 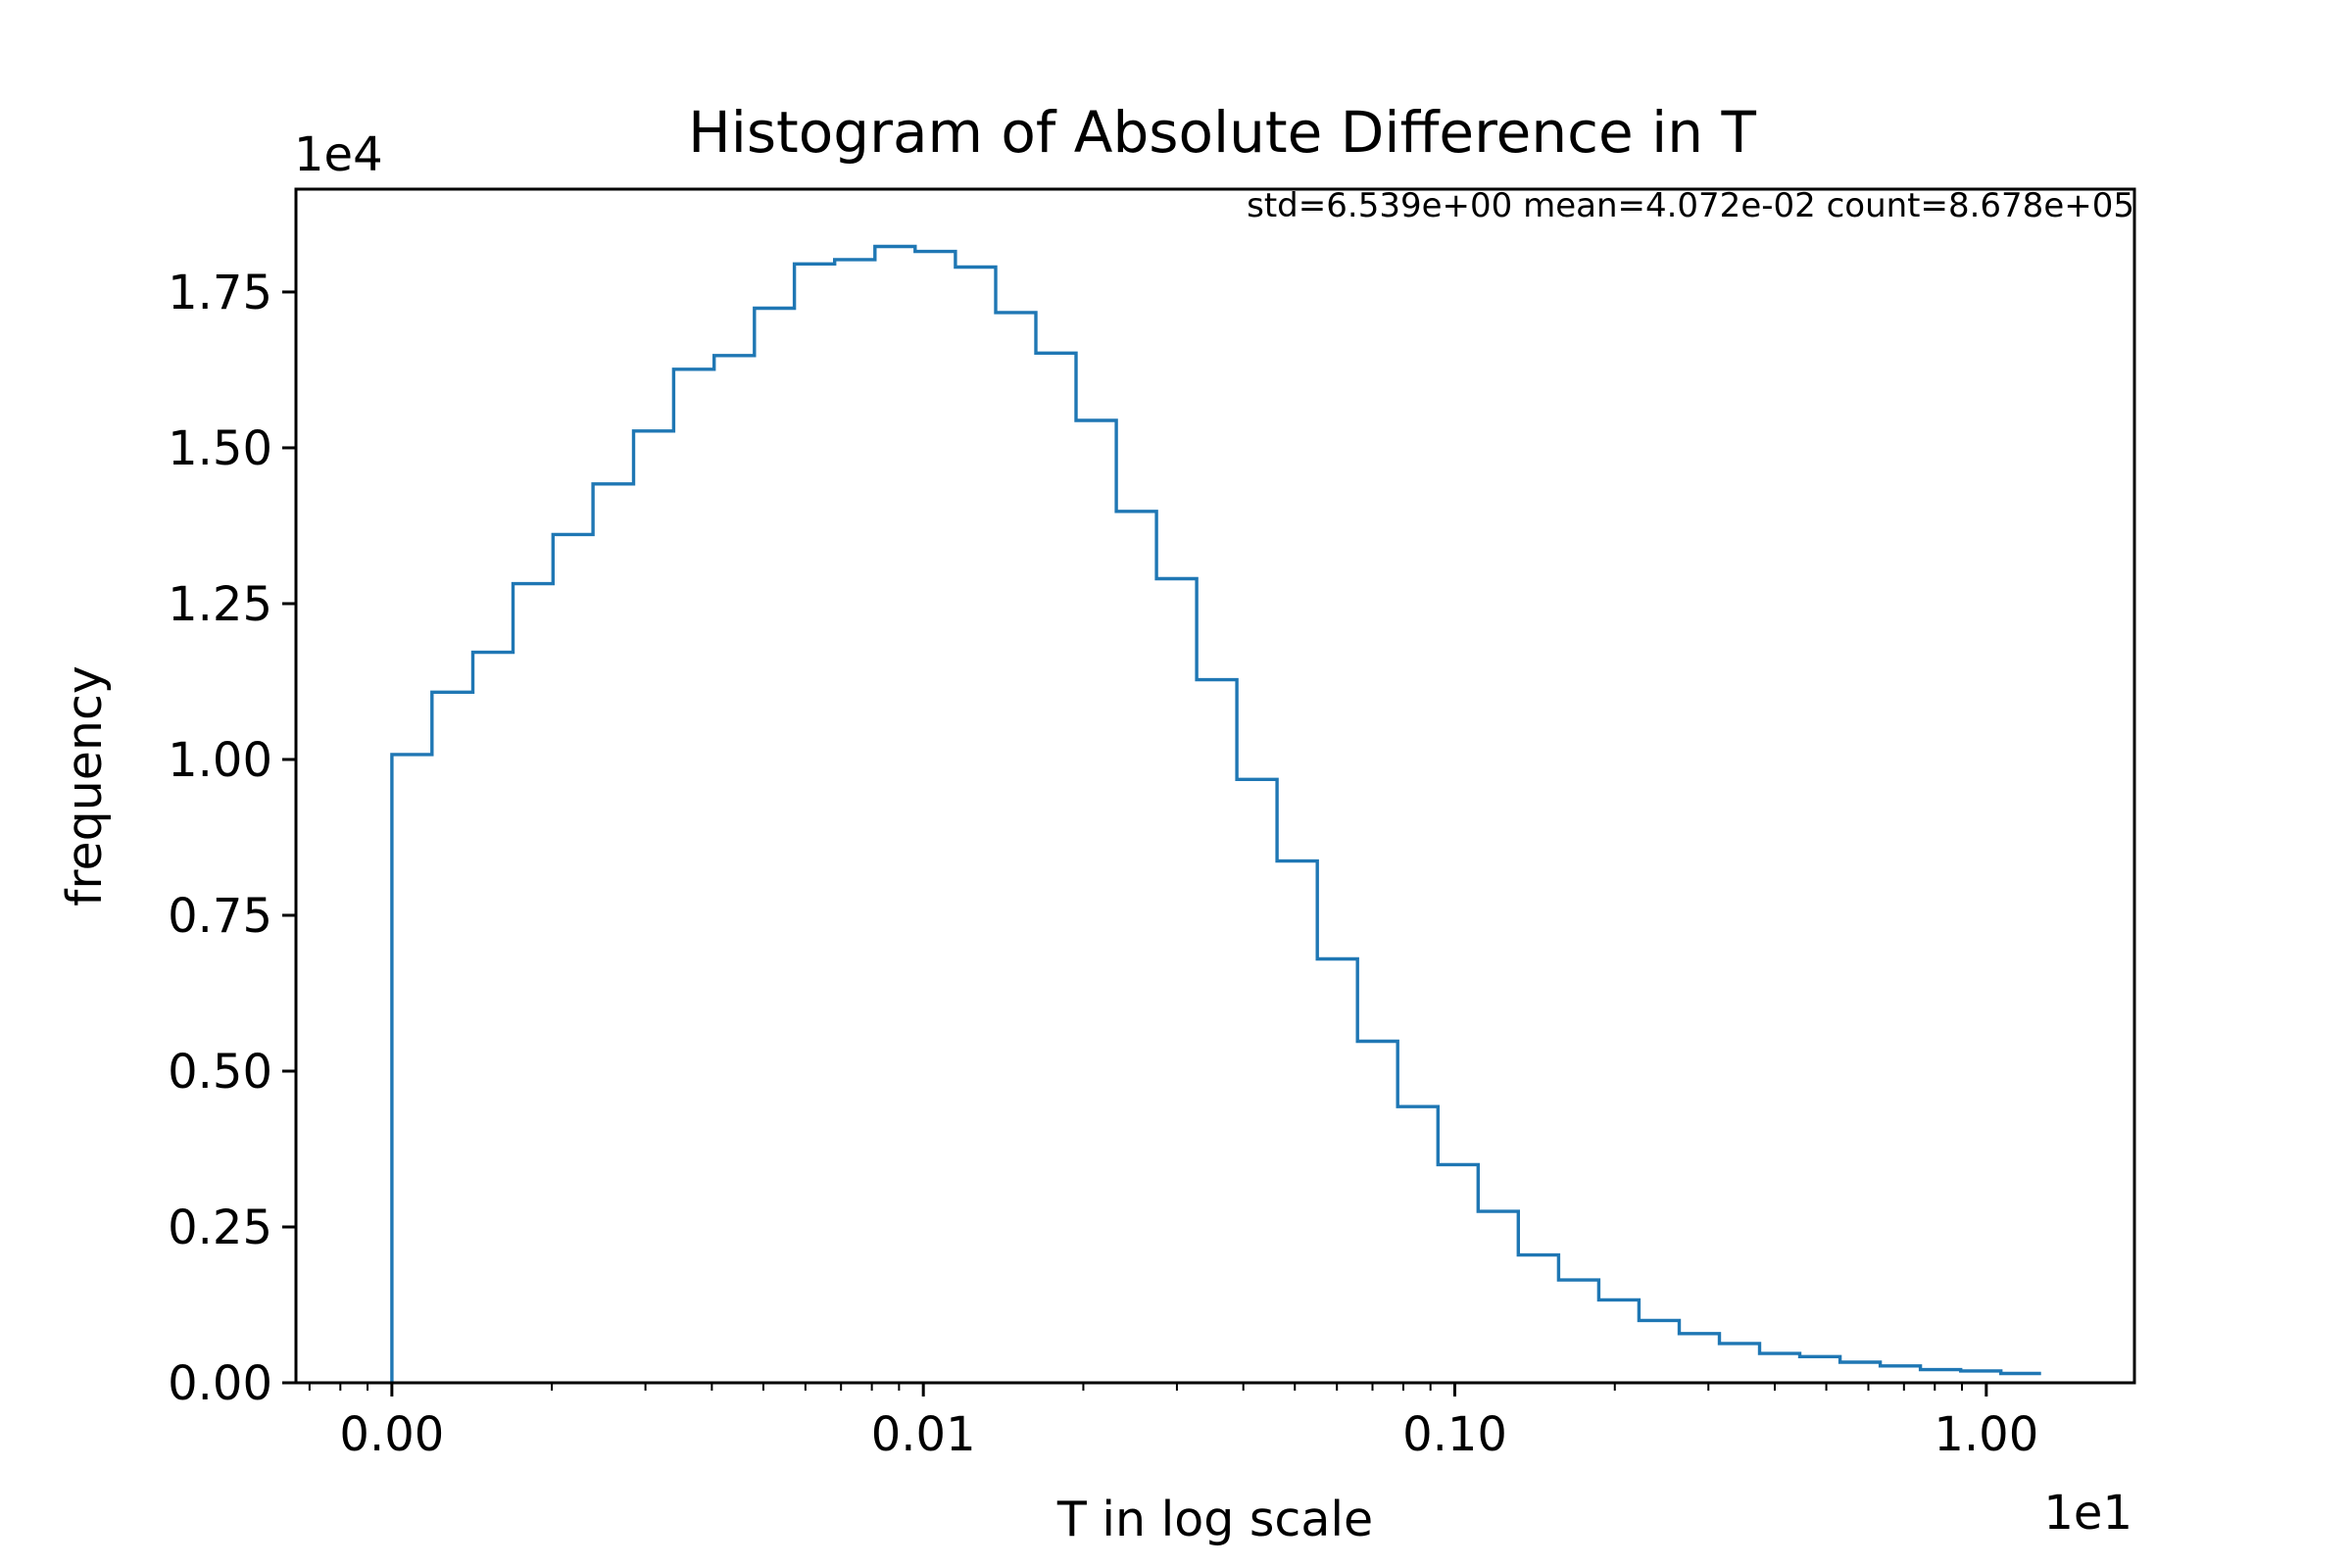 I want to click on y-tick-label: 0.00, so click(x=220, y=1383).